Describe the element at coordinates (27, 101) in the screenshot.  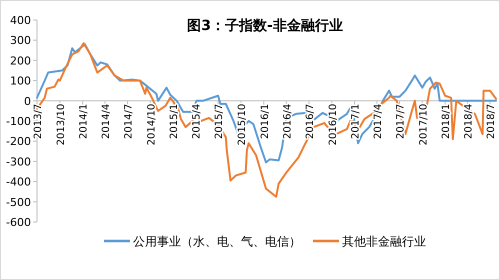
I see `y-tick-label: 0` at that location.